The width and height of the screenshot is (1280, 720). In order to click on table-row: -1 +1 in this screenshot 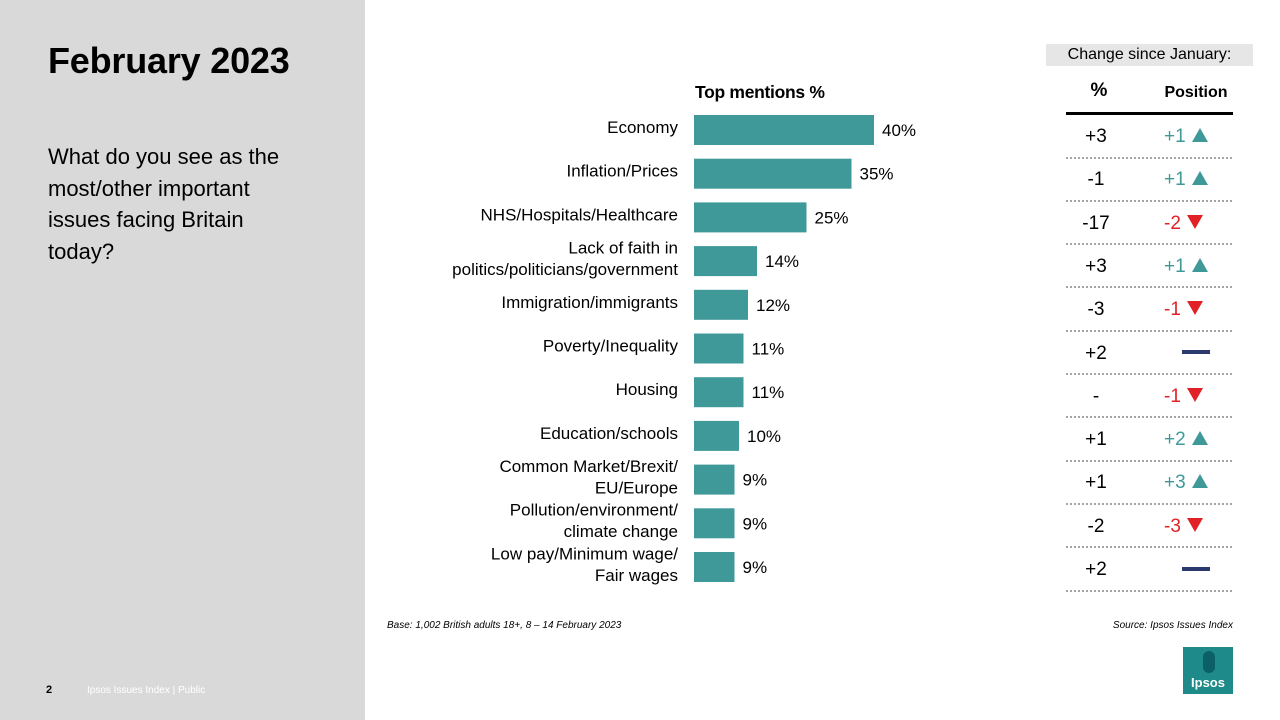, I will do `click(1149, 180)`.